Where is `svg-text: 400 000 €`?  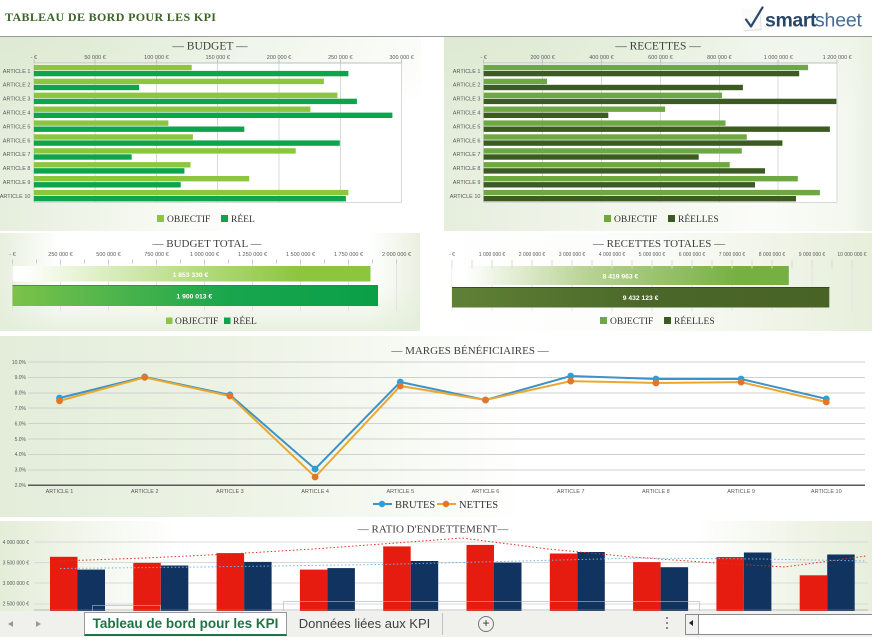 svg-text: 400 000 € is located at coordinates (601, 58).